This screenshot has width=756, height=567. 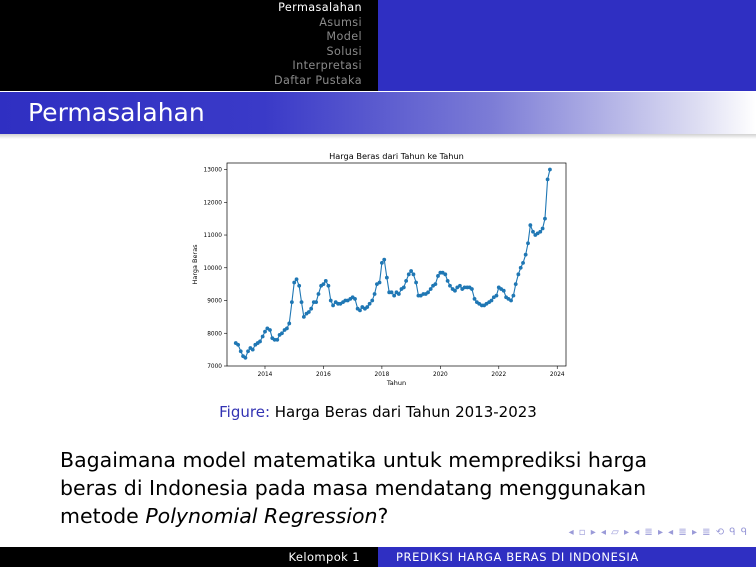 What do you see at coordinates (214, 334) in the screenshot?
I see `y-tick-label: 8000` at bounding box center [214, 334].